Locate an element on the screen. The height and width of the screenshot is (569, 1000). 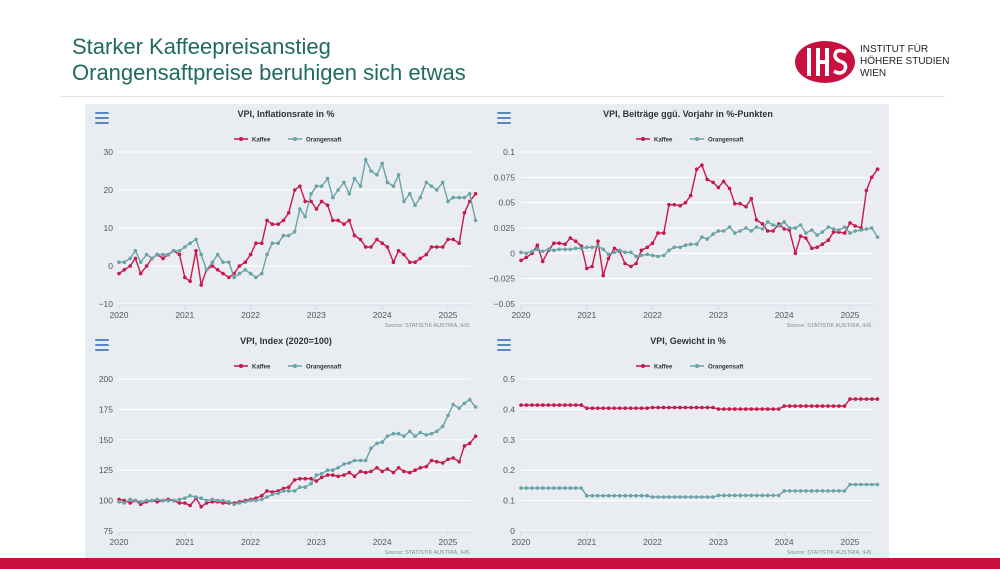
legend-item-kaffee: Kaffee is located at coordinates (654, 140).